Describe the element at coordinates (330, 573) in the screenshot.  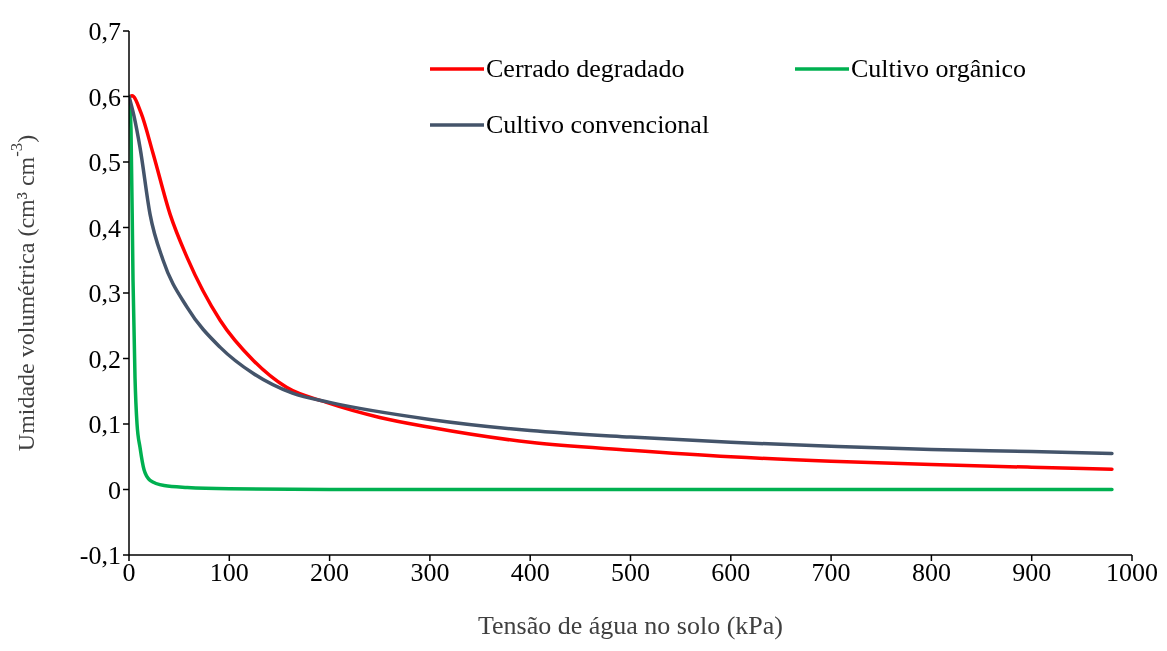
I see `x-tick-label: 200` at that location.